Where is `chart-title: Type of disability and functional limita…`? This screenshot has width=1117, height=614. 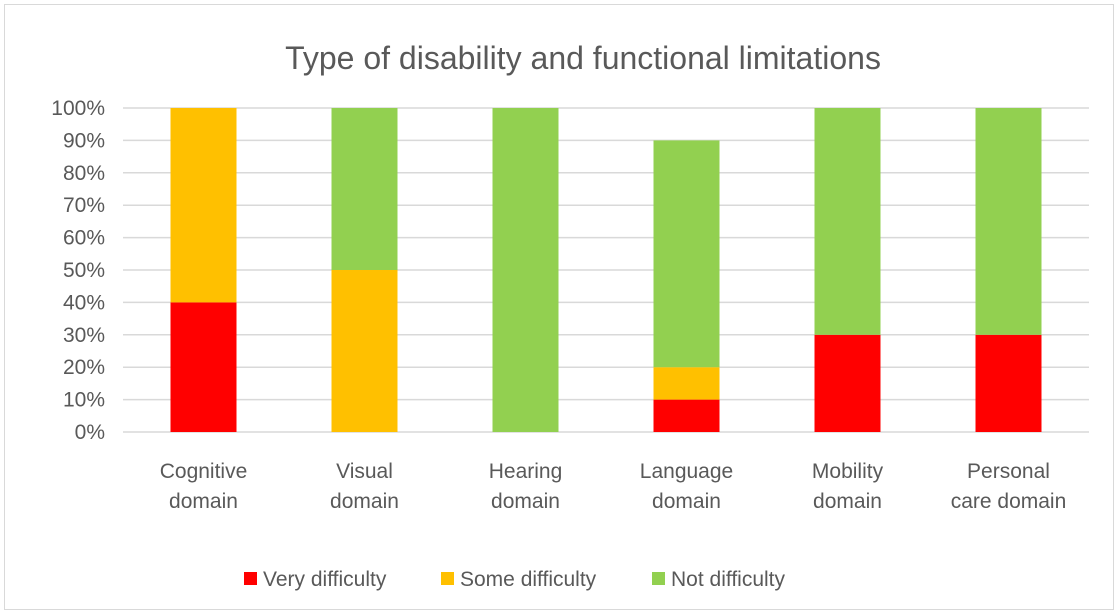
chart-title: Type of disability and functional limita… is located at coordinates (583, 58).